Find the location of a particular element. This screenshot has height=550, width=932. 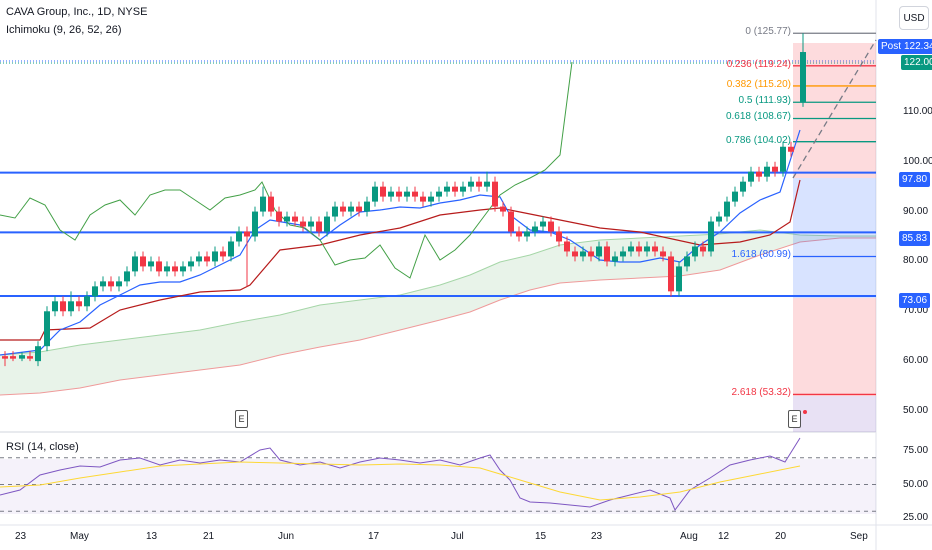

post-label-tag: Post is located at coordinates (891, 46).